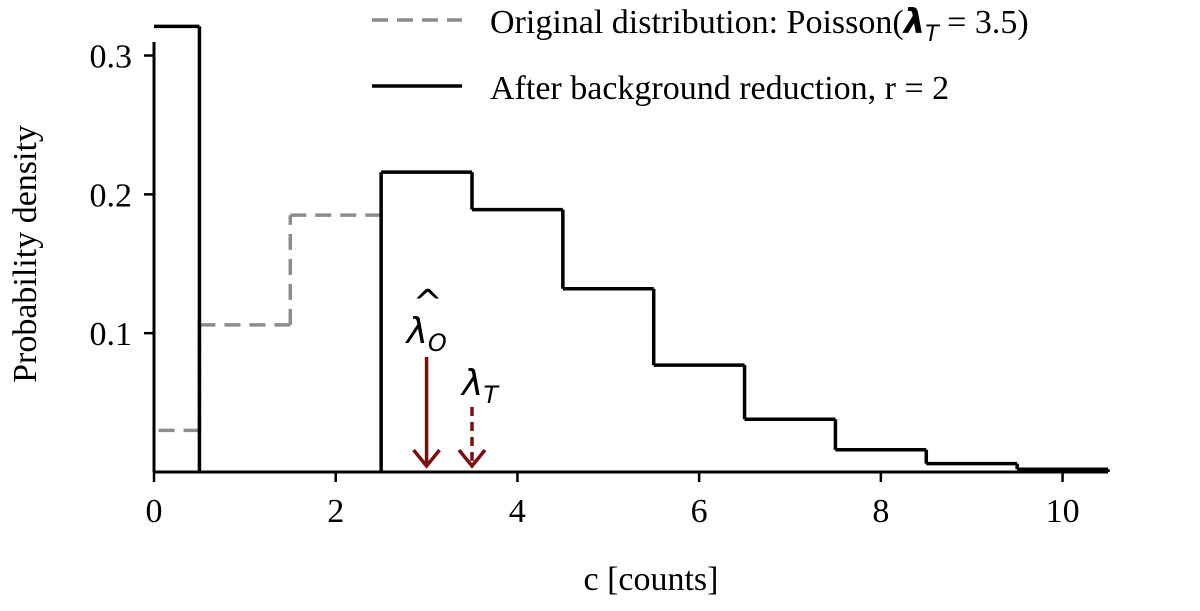 Image resolution: width=1200 pixels, height=611 pixels. Describe the element at coordinates (719, 88) in the screenshot. I see `legend-label: After background reduction, r = 2` at that location.